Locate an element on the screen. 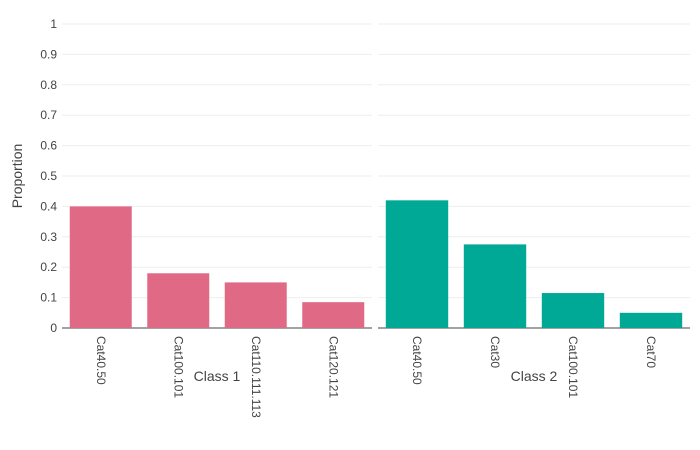  x-tick-label: Cat30 is located at coordinates (495, 352).